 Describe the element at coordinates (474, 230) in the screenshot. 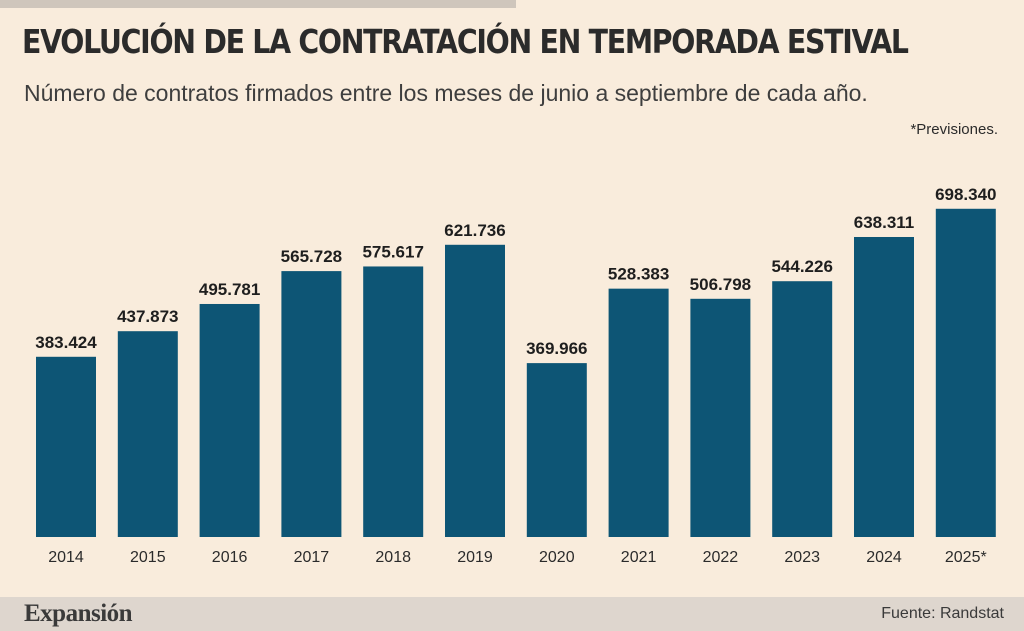

I see `value-label-2019: 621.736` at that location.